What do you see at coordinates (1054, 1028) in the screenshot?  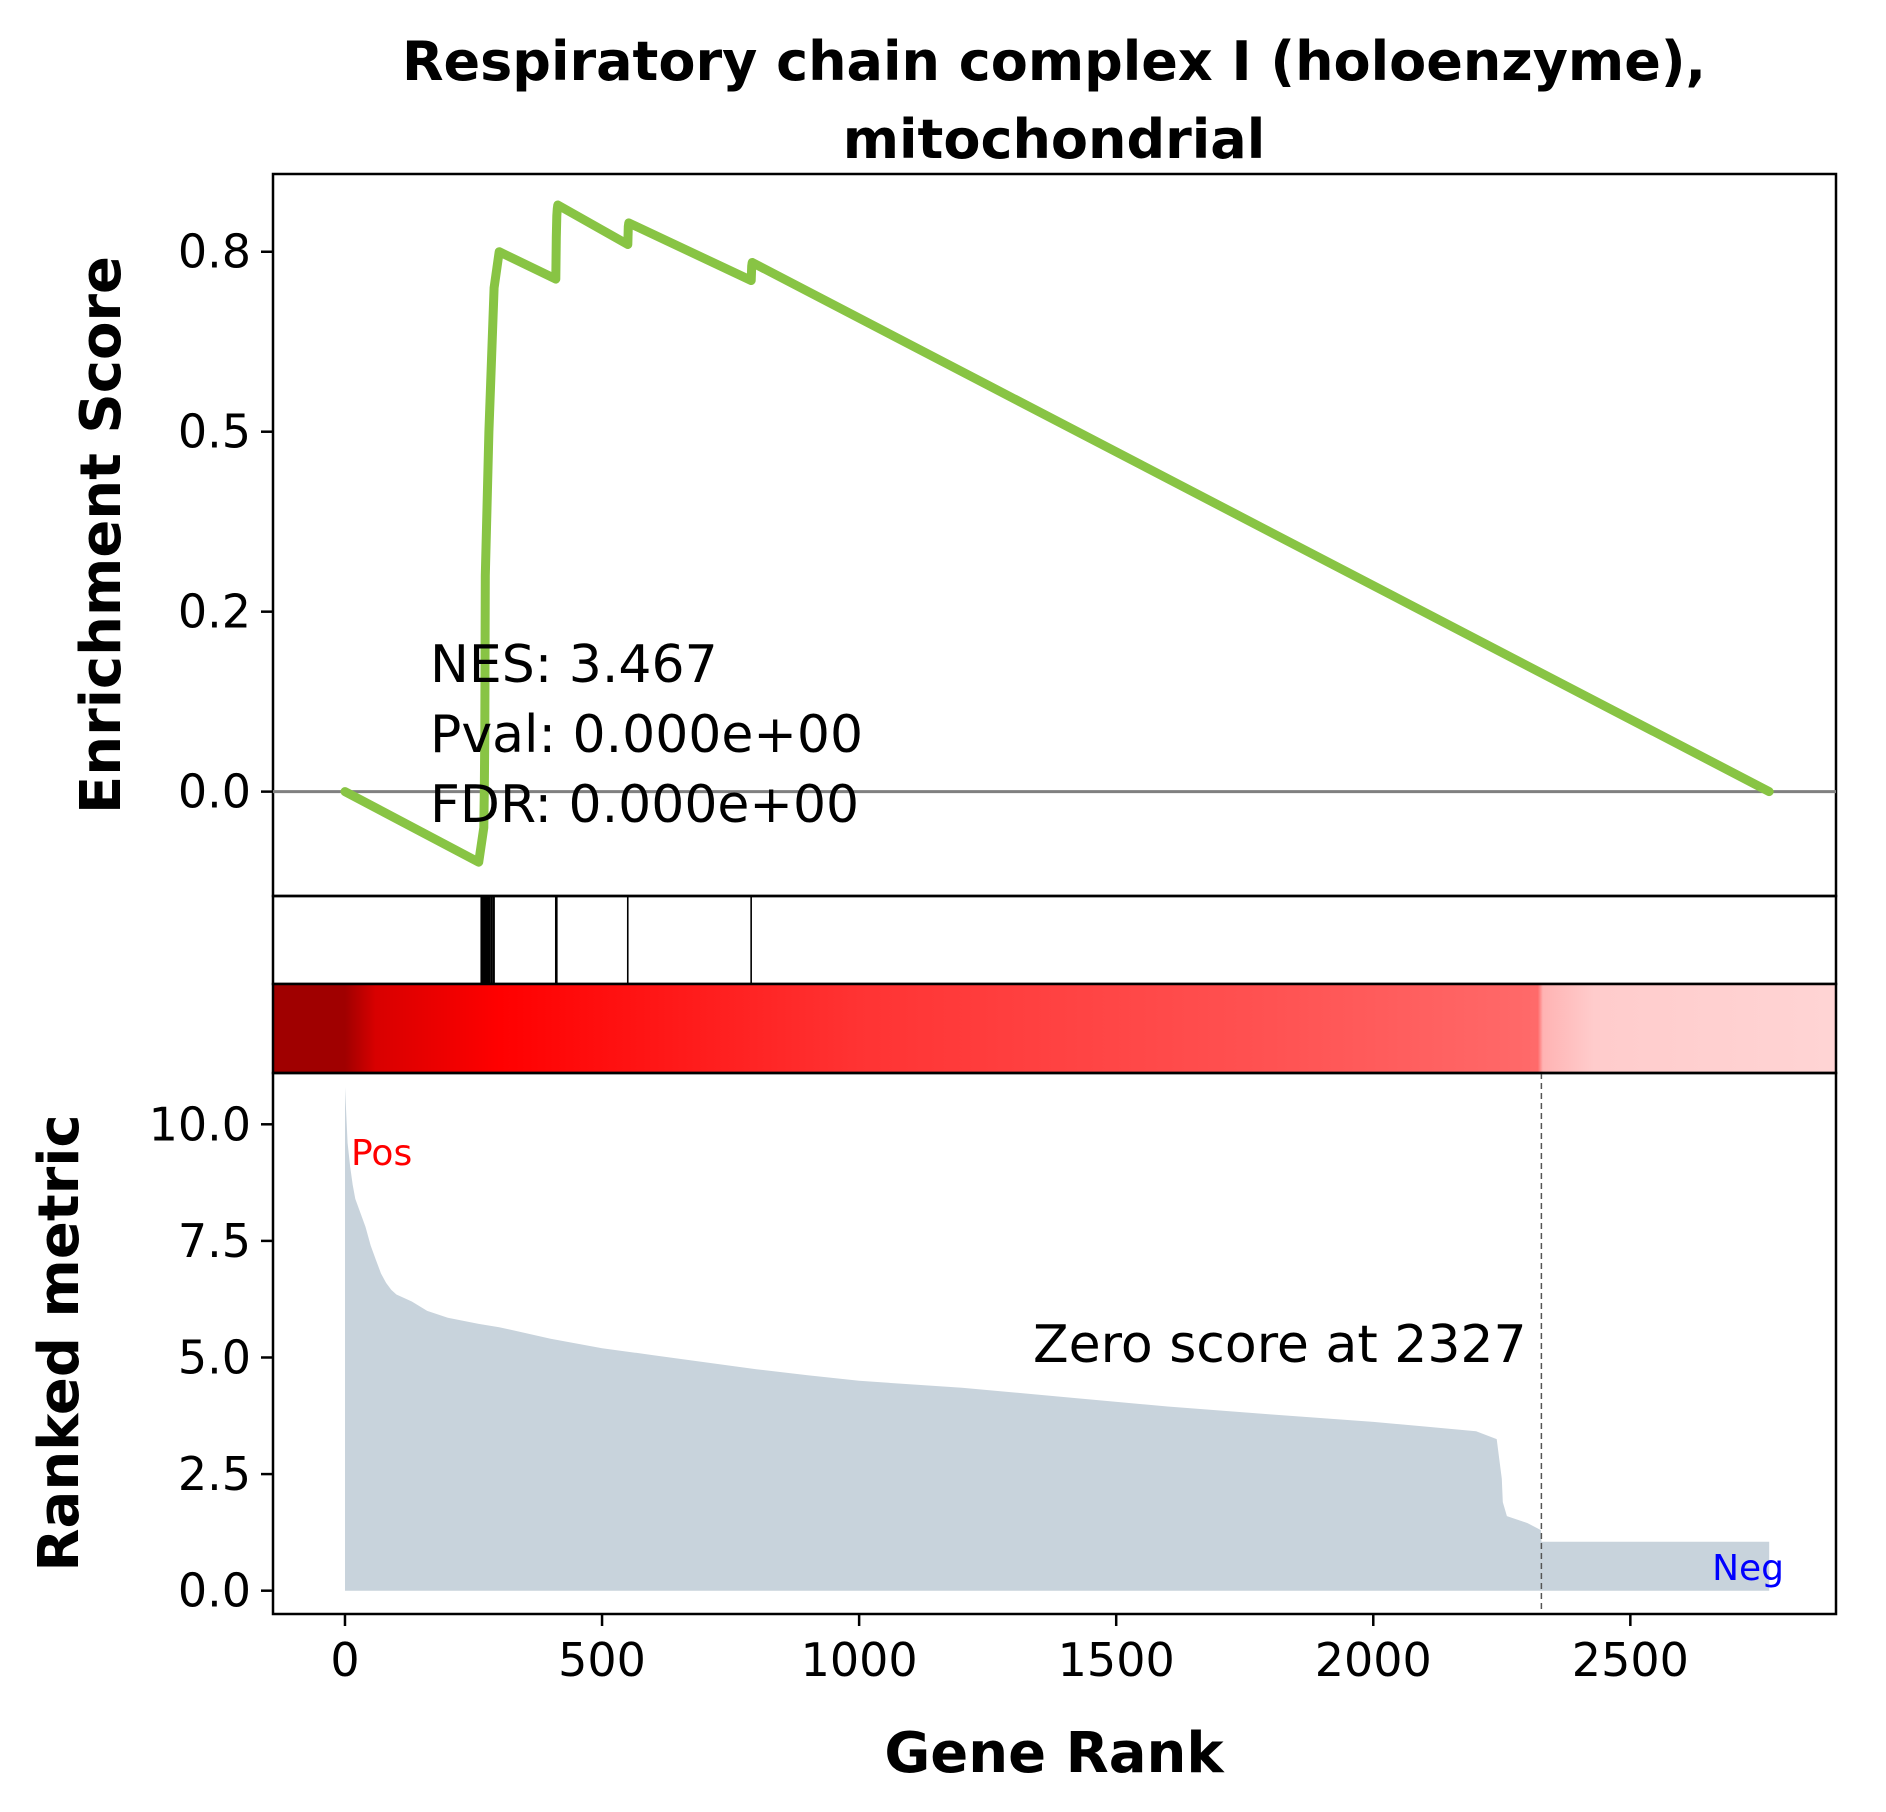 I see `rank-heatmap-band` at bounding box center [1054, 1028].